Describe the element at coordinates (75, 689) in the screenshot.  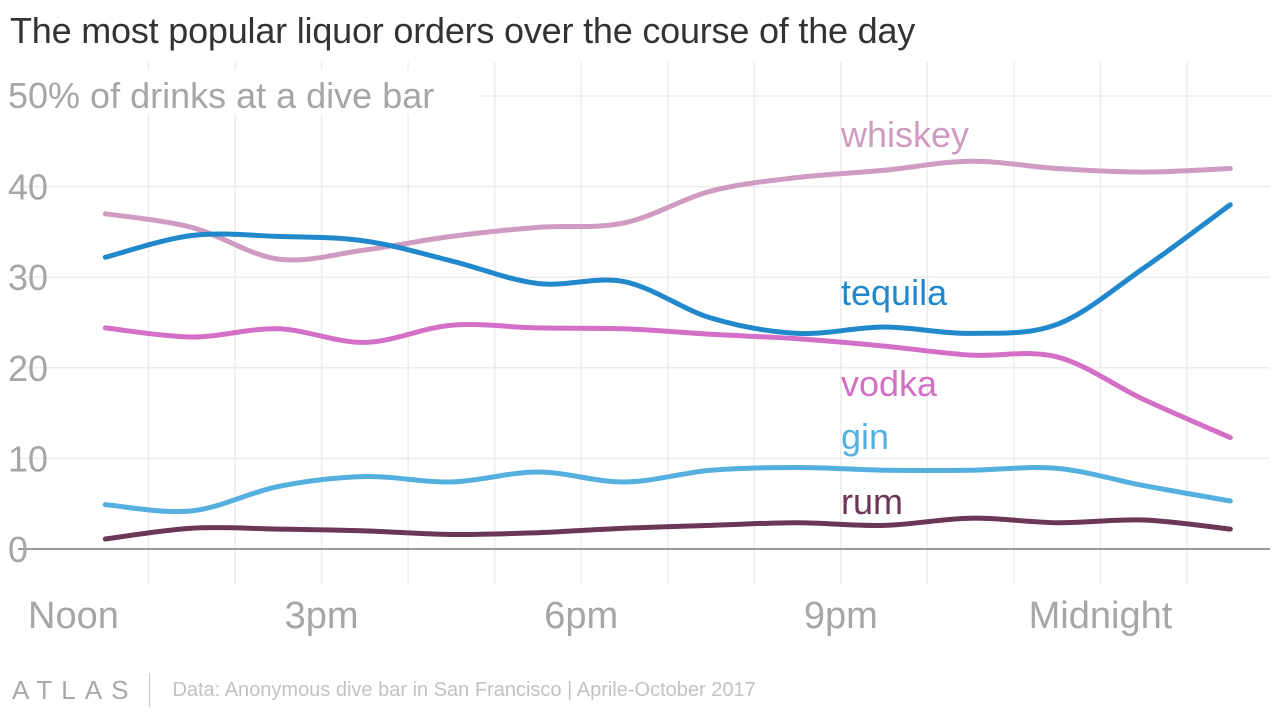
I see `atlas-logo: ATLAS` at that location.